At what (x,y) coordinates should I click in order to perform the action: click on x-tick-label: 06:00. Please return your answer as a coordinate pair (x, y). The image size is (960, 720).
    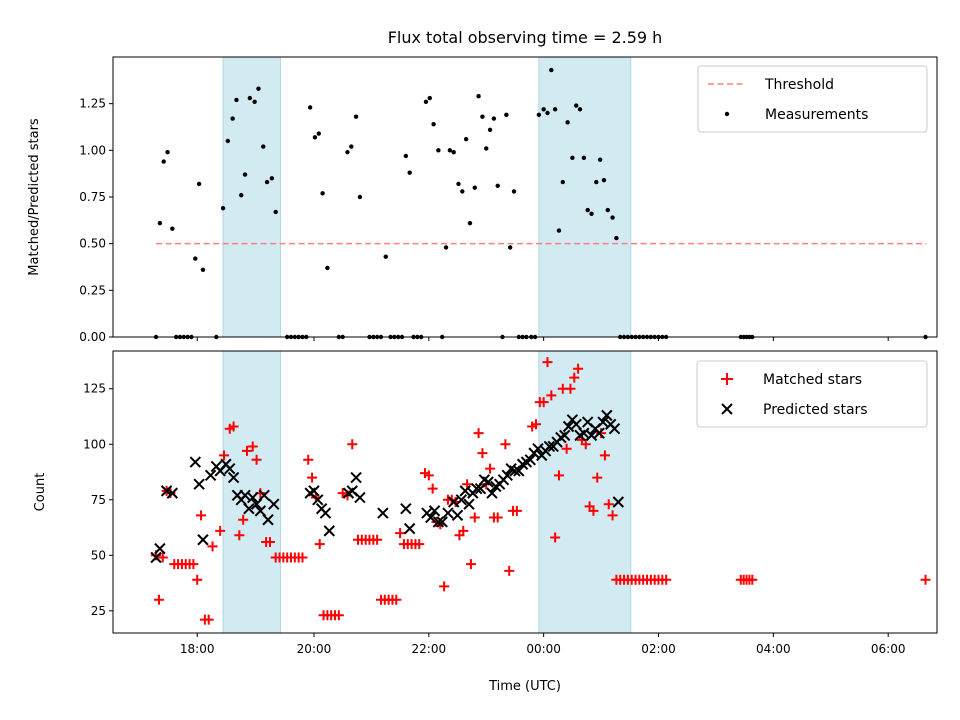
    Looking at the image, I should click on (888, 649).